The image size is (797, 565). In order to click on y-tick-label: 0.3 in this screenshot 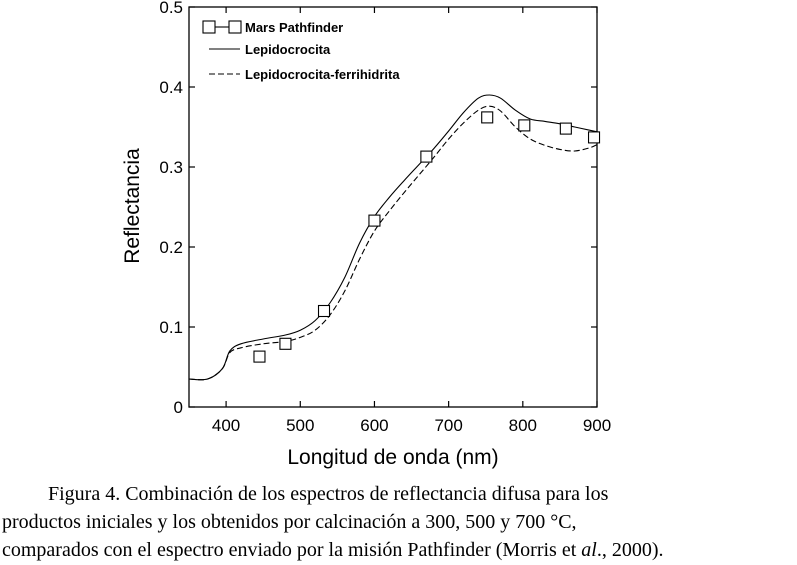, I will do `click(171, 167)`.